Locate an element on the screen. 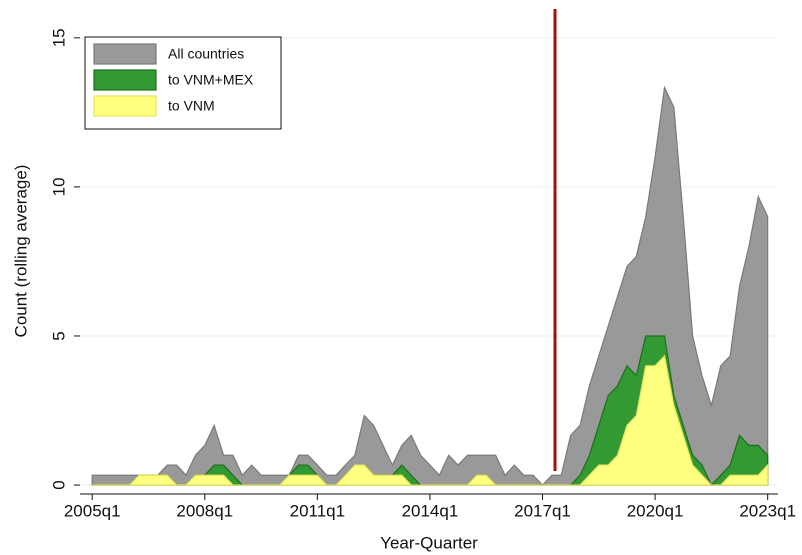 The height and width of the screenshot is (555, 802). y-tick-label: 5 is located at coordinates (58, 335).